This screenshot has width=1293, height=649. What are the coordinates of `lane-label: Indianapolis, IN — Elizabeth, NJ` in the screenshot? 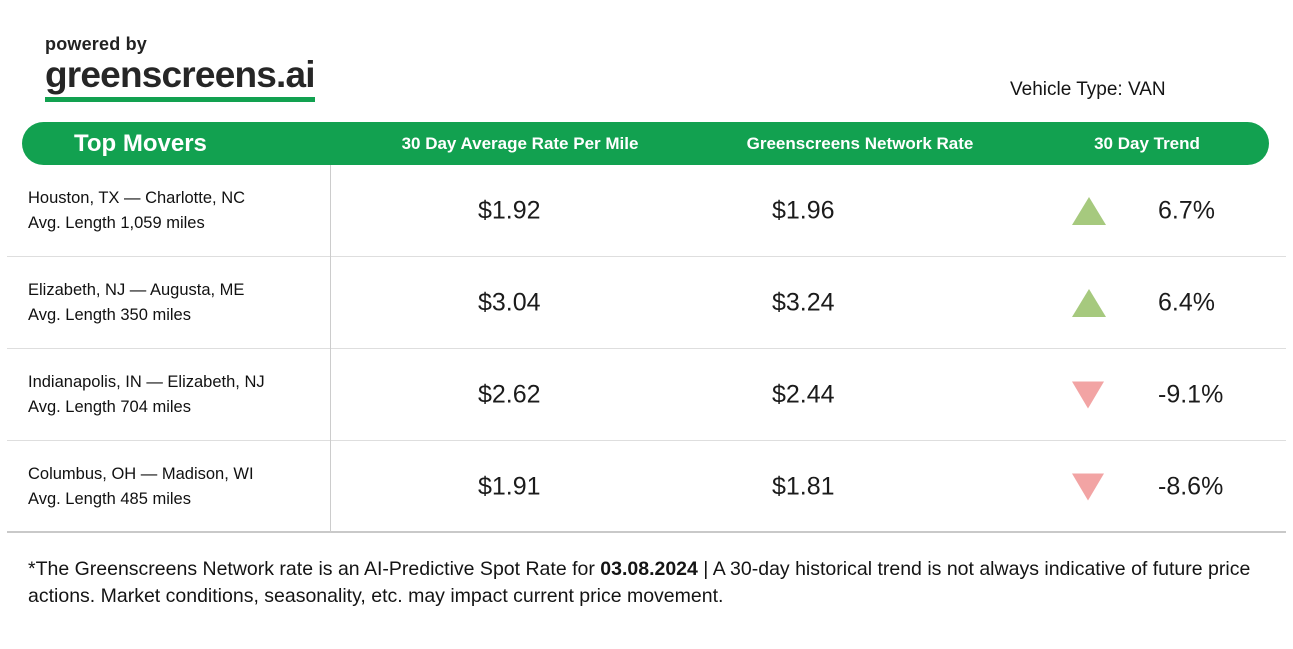 It's located at (146, 382).